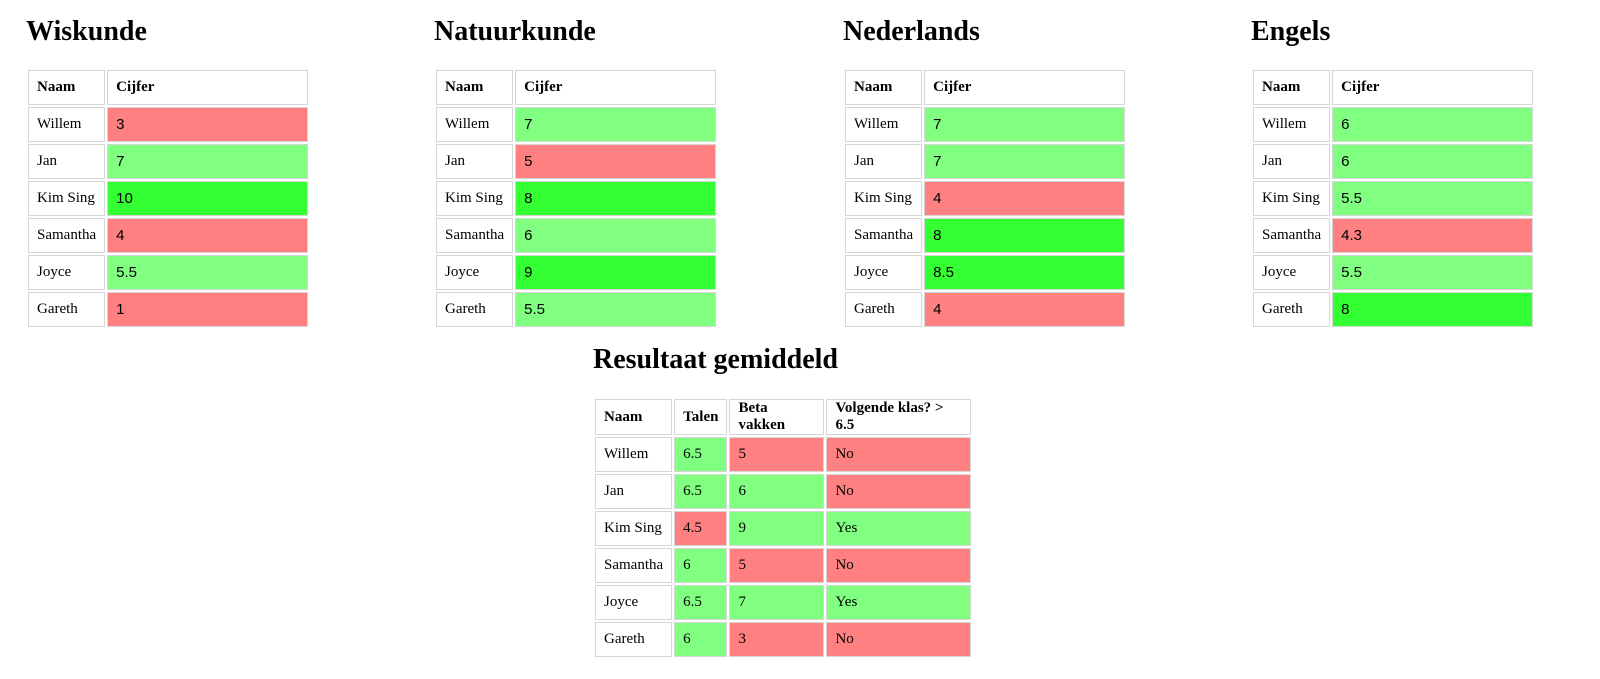 The height and width of the screenshot is (679, 1600). I want to click on grade-cell: 1, so click(208, 309).